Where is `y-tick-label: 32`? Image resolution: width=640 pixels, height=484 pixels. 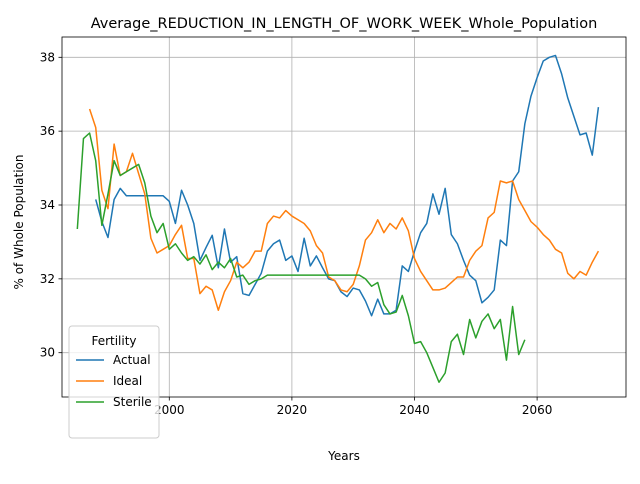 y-tick-label: 32 is located at coordinates (47, 279).